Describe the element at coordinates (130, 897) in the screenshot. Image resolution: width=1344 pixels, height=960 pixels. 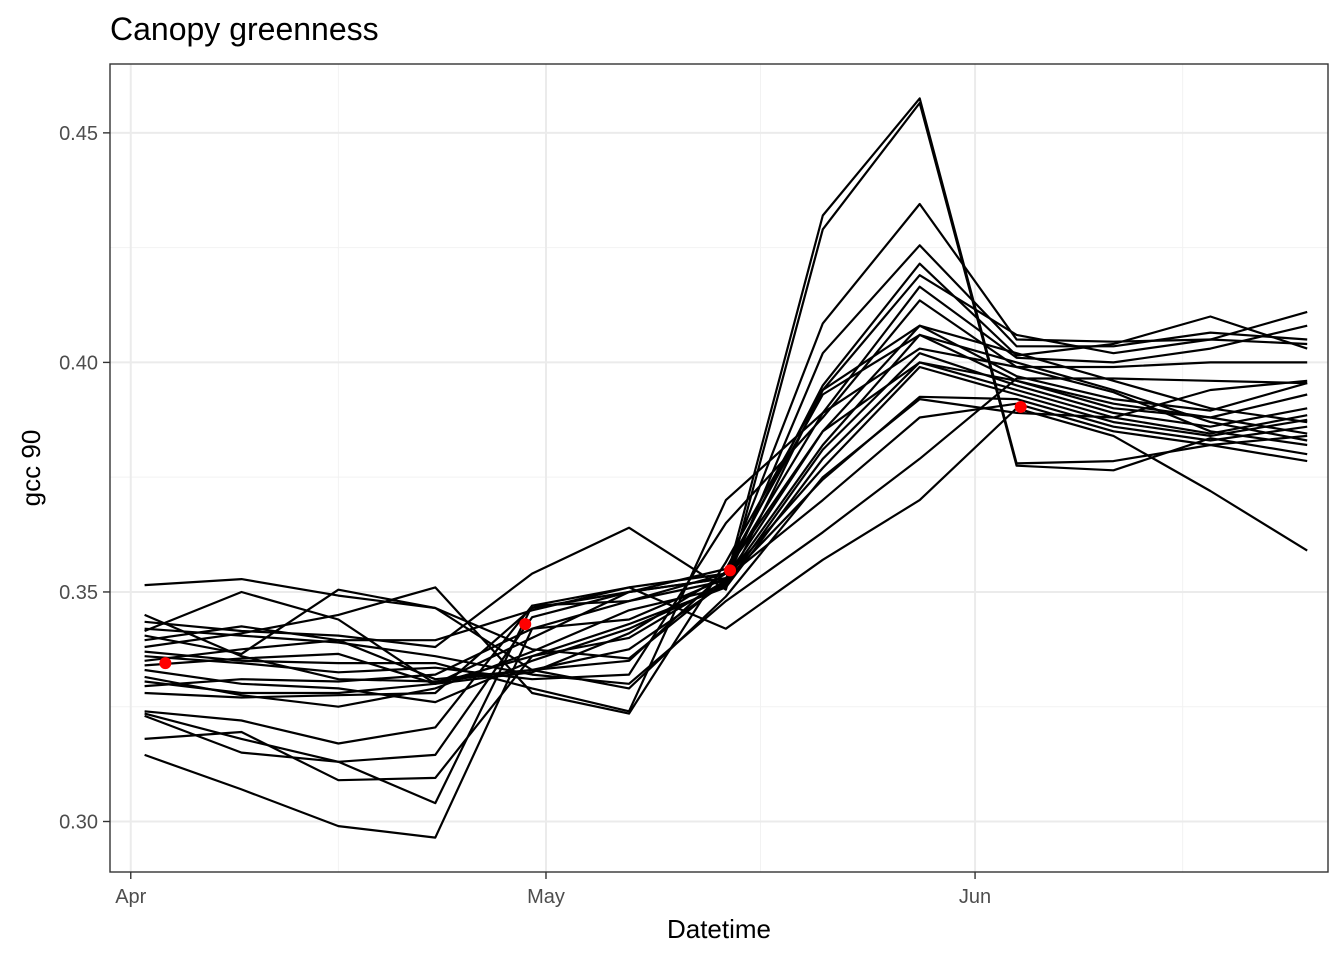
I see `x-tick-label-0: Apr` at that location.